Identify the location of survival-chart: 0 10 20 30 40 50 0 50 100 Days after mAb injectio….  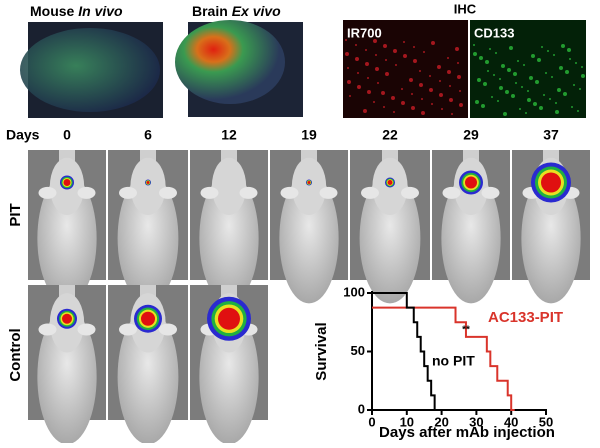
(438, 362).